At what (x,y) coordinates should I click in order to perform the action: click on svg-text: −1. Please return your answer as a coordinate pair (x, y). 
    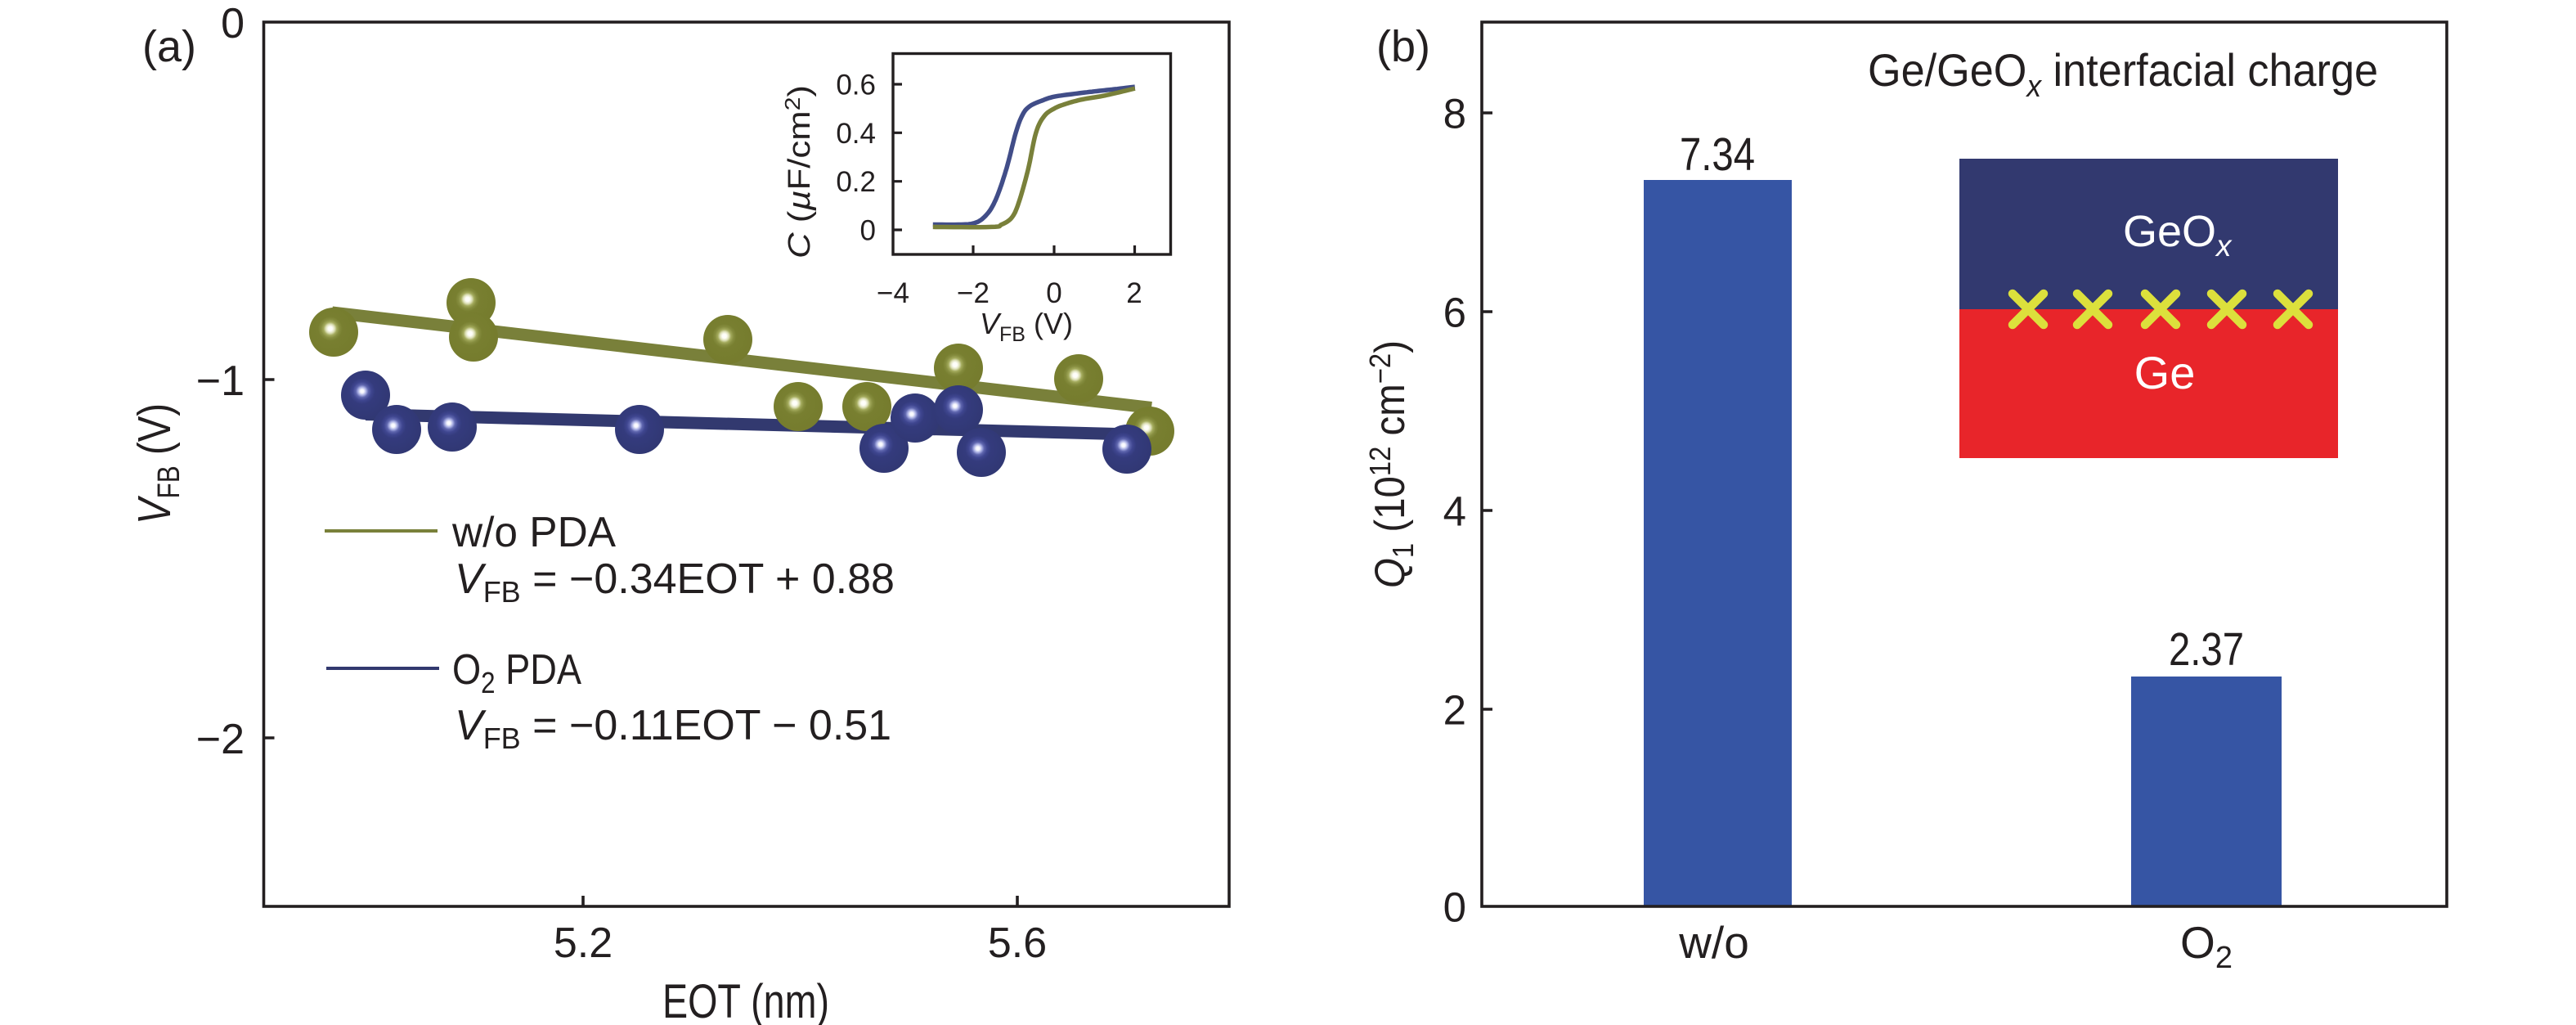
    Looking at the image, I should click on (221, 381).